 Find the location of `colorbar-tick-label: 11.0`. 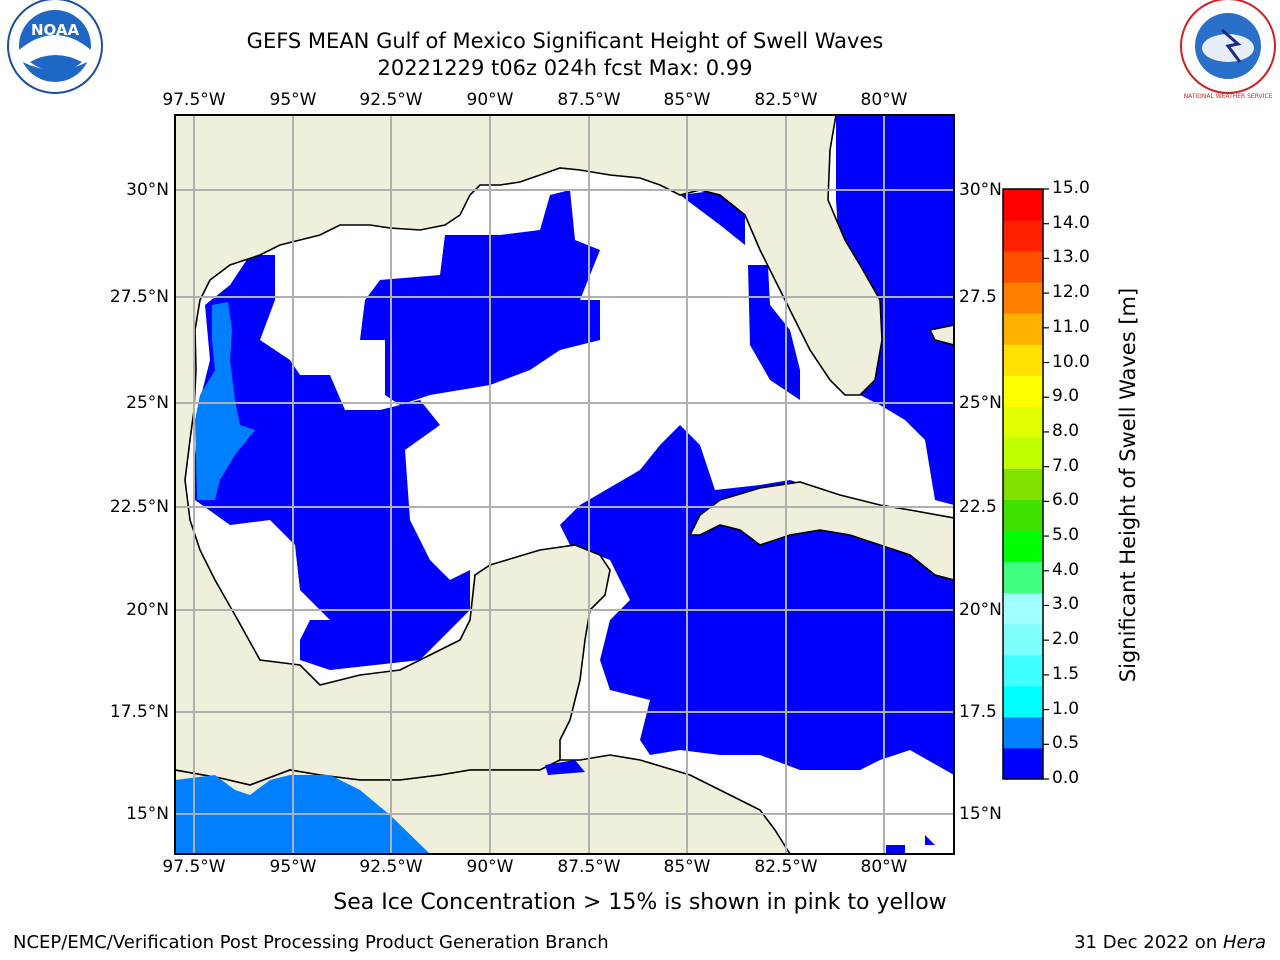

colorbar-tick-label: 11.0 is located at coordinates (1071, 326).